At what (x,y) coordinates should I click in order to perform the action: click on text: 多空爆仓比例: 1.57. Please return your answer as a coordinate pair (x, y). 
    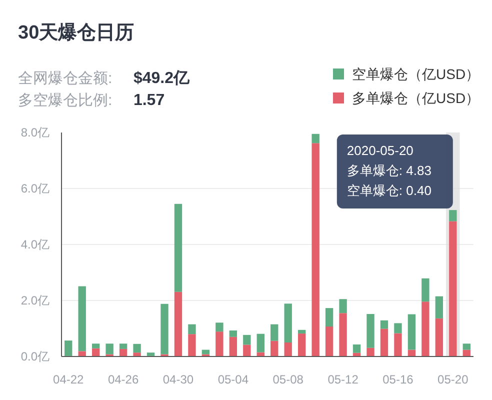
    Looking at the image, I should click on (91, 100).